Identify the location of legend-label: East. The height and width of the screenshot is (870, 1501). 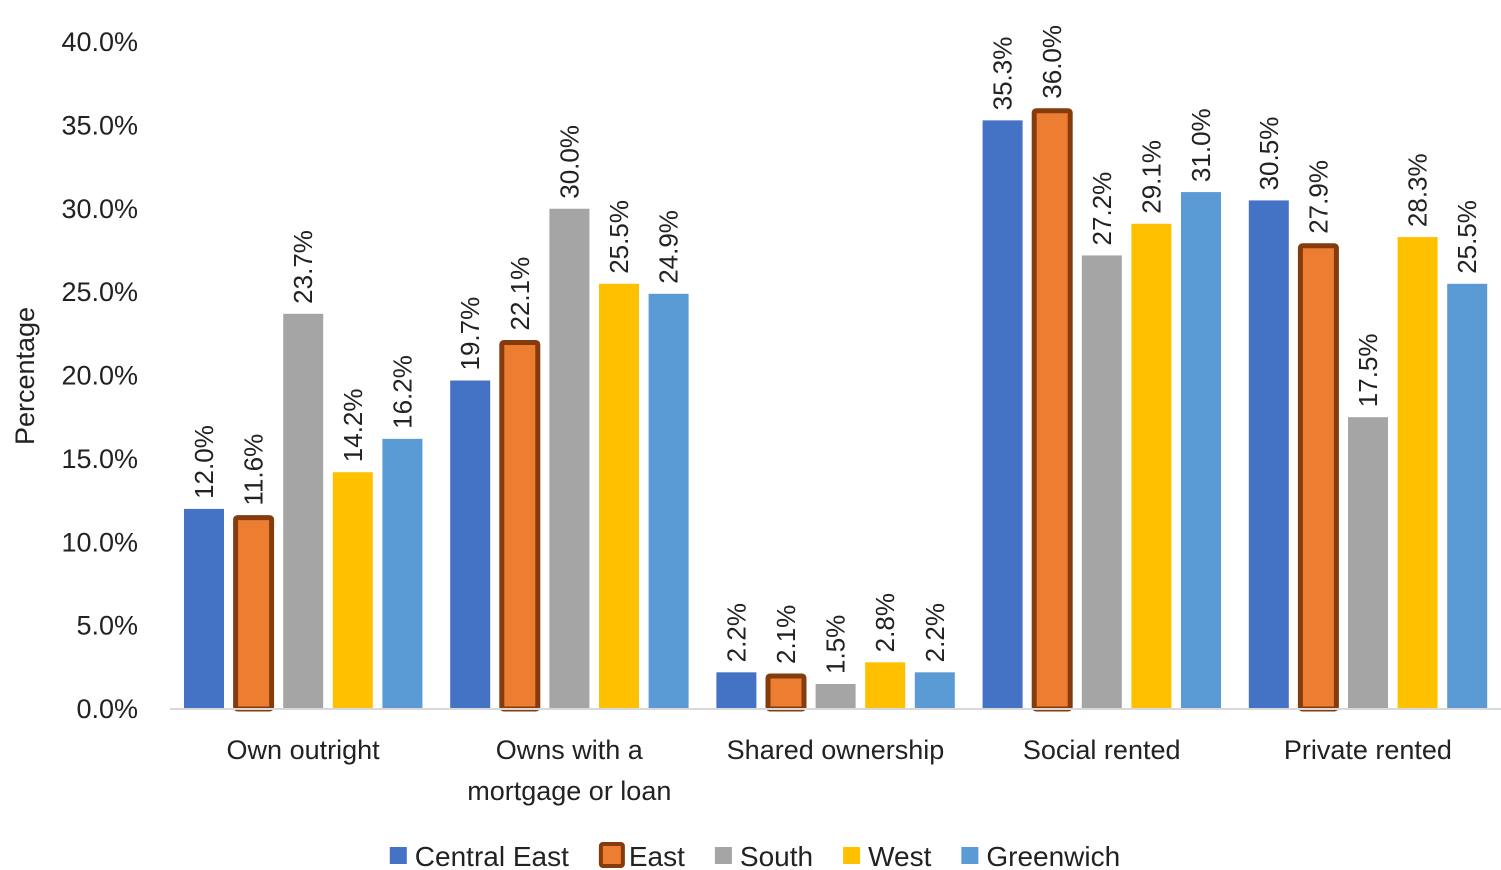
(657, 855).